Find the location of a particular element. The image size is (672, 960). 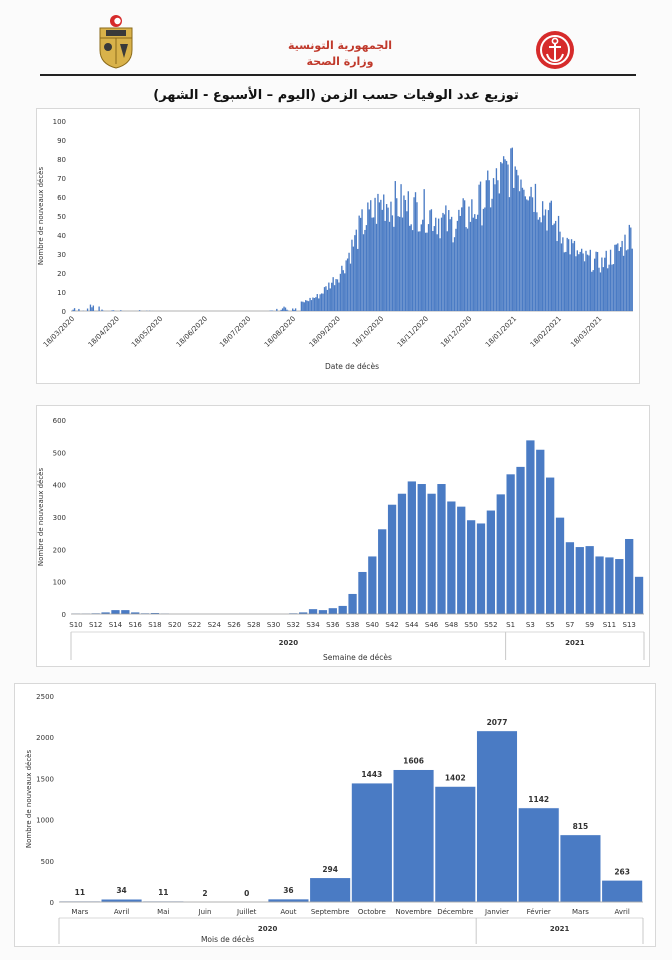

x-tick-label: 18/03/2021 is located at coordinates (586, 332).